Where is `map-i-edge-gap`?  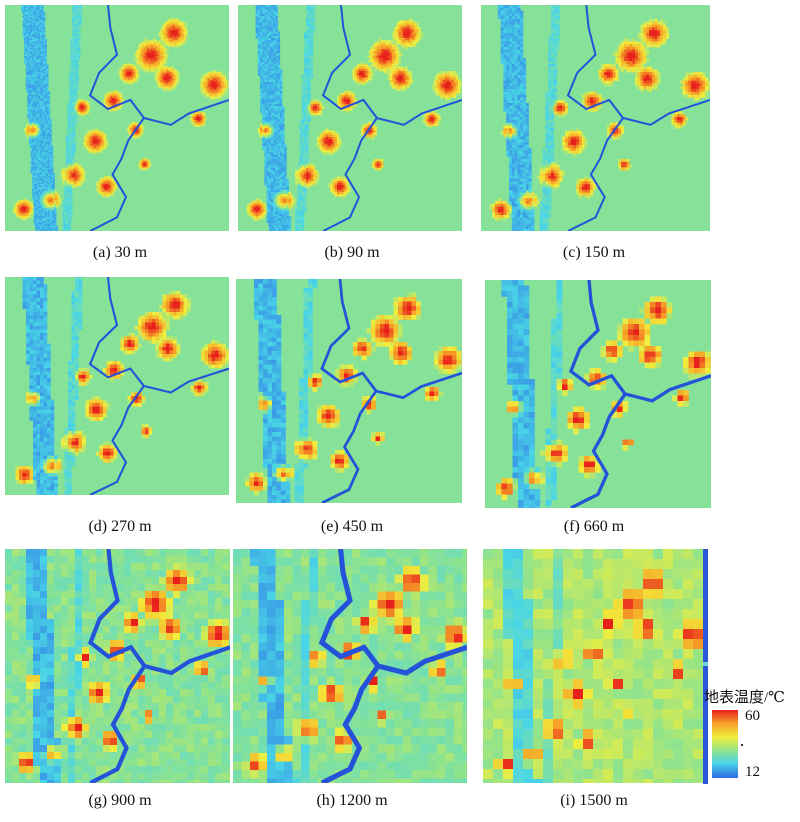 map-i-edge-gap is located at coordinates (705, 664).